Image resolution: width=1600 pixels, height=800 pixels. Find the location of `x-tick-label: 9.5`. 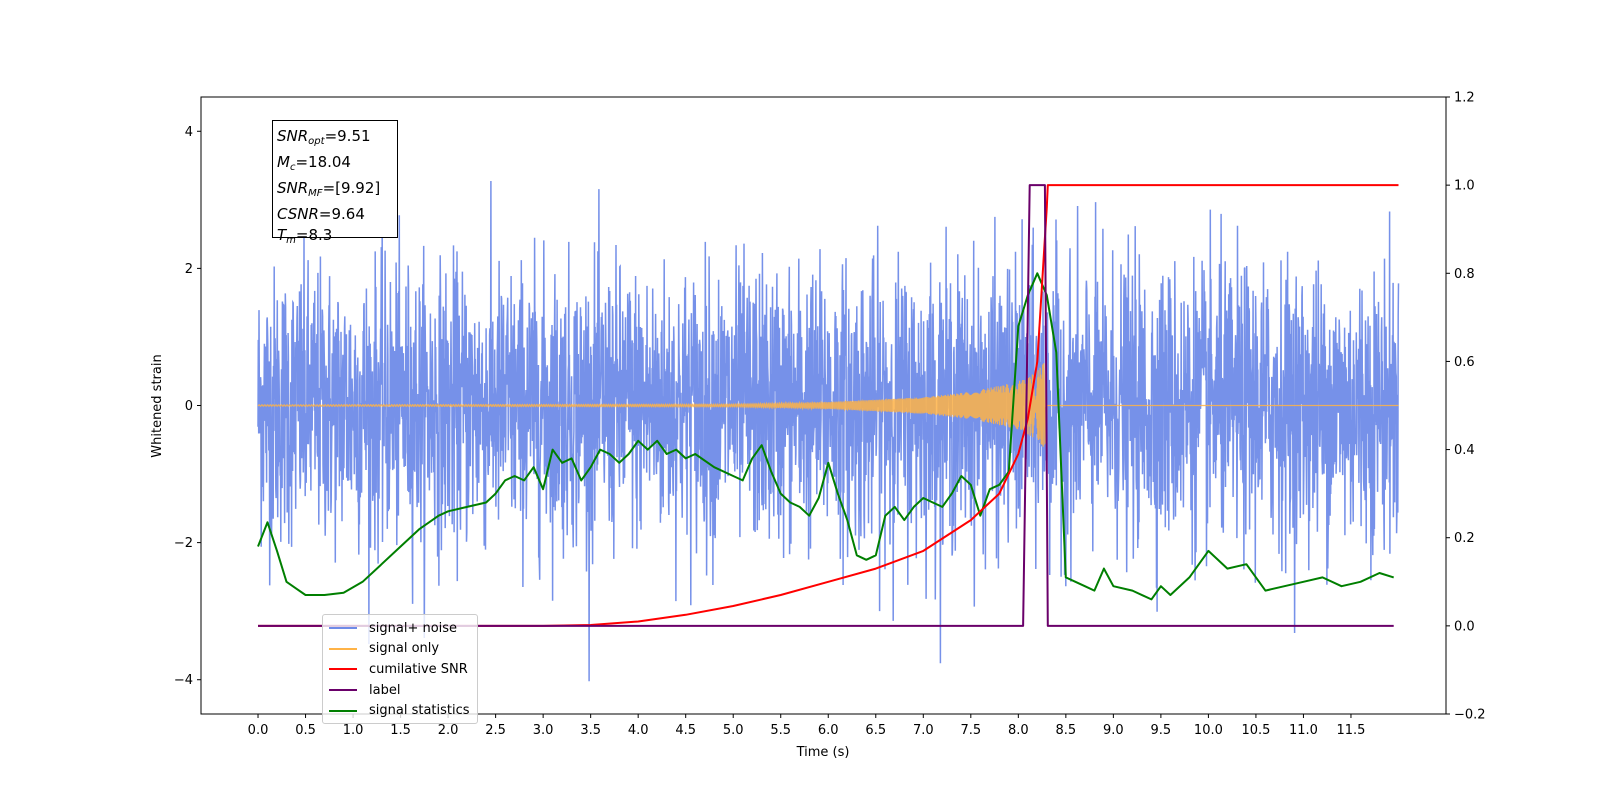

x-tick-label: 9.5 is located at coordinates (1161, 730).